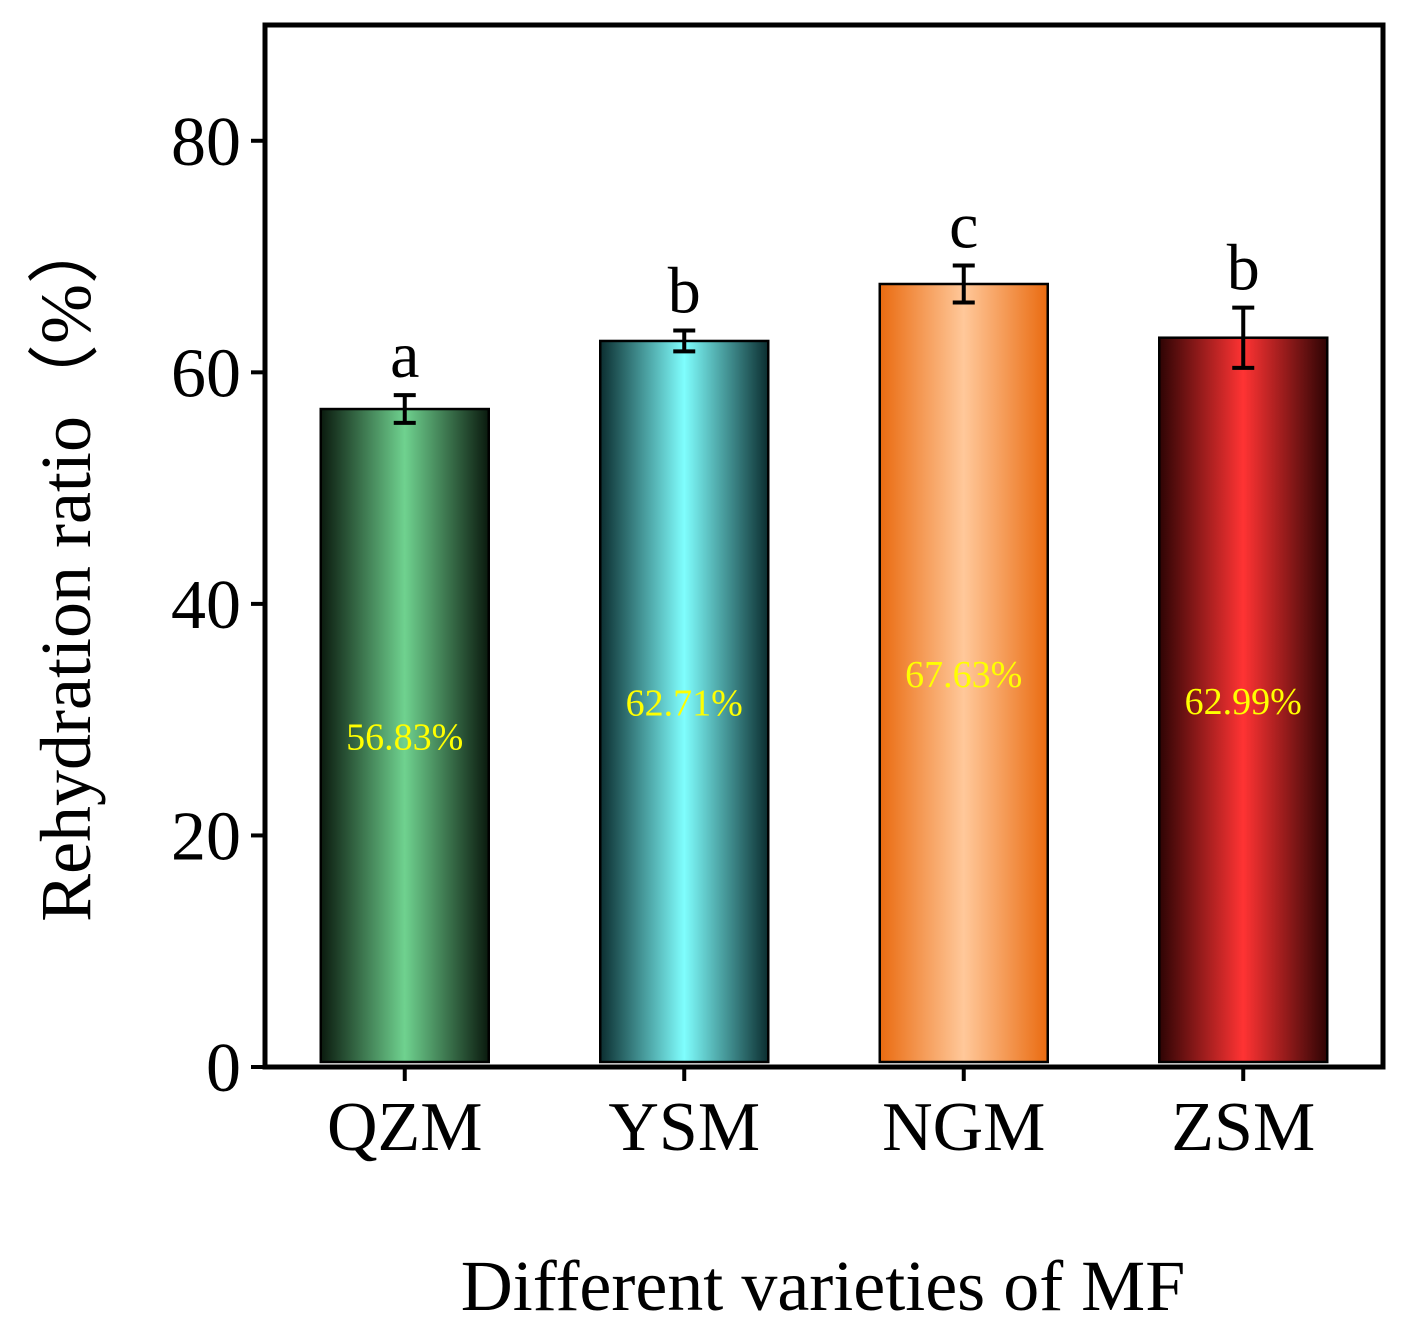 The image size is (1412, 1327). I want to click on data-label-ysm: 62.71%, so click(684, 703).